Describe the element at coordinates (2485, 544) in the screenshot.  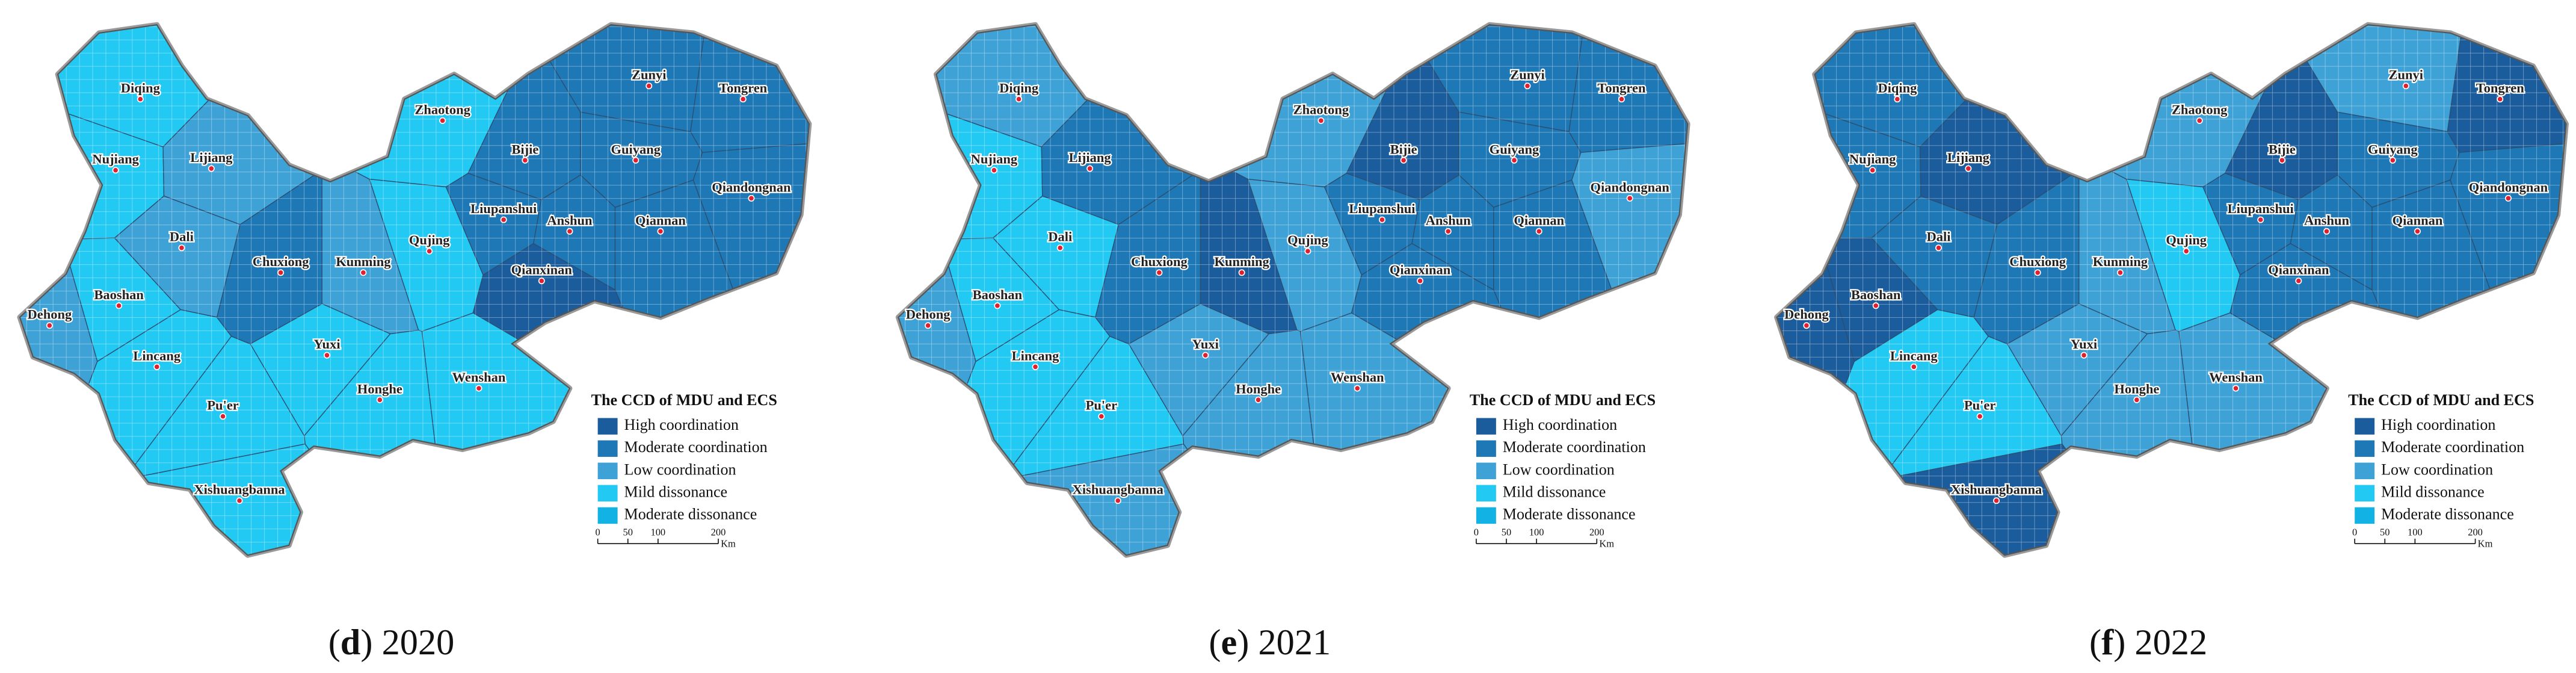
I see `scale-unit: Km` at that location.